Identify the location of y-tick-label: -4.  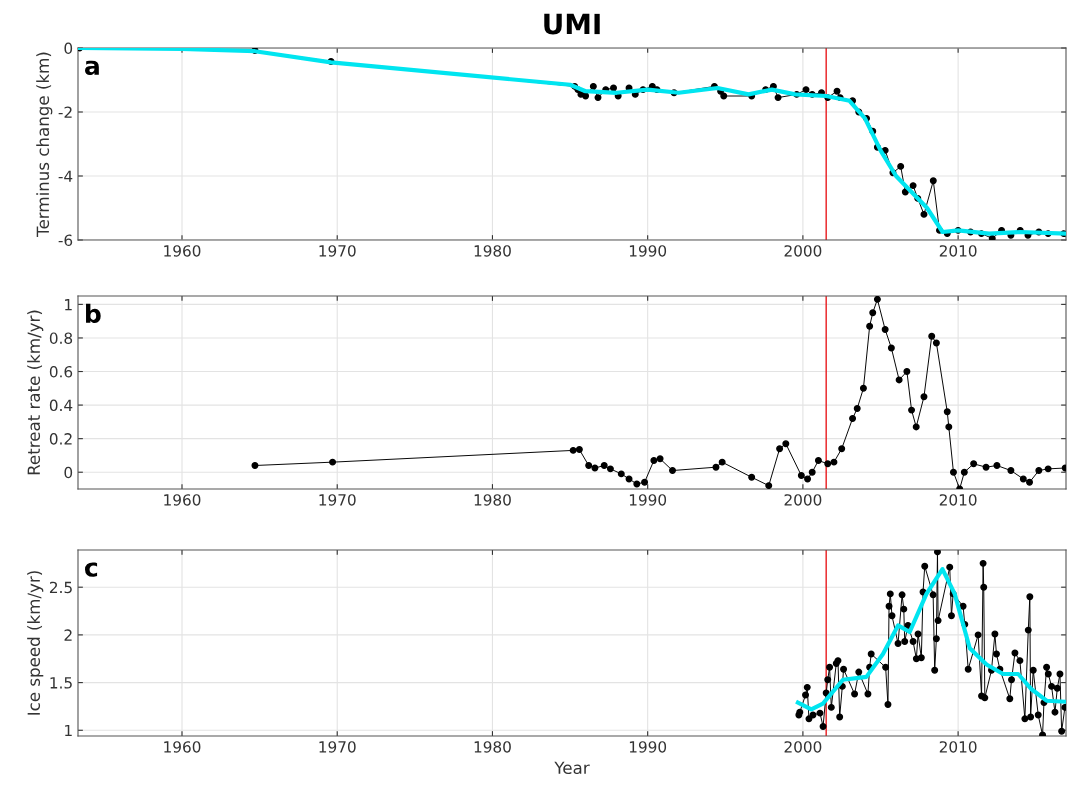
(65, 176).